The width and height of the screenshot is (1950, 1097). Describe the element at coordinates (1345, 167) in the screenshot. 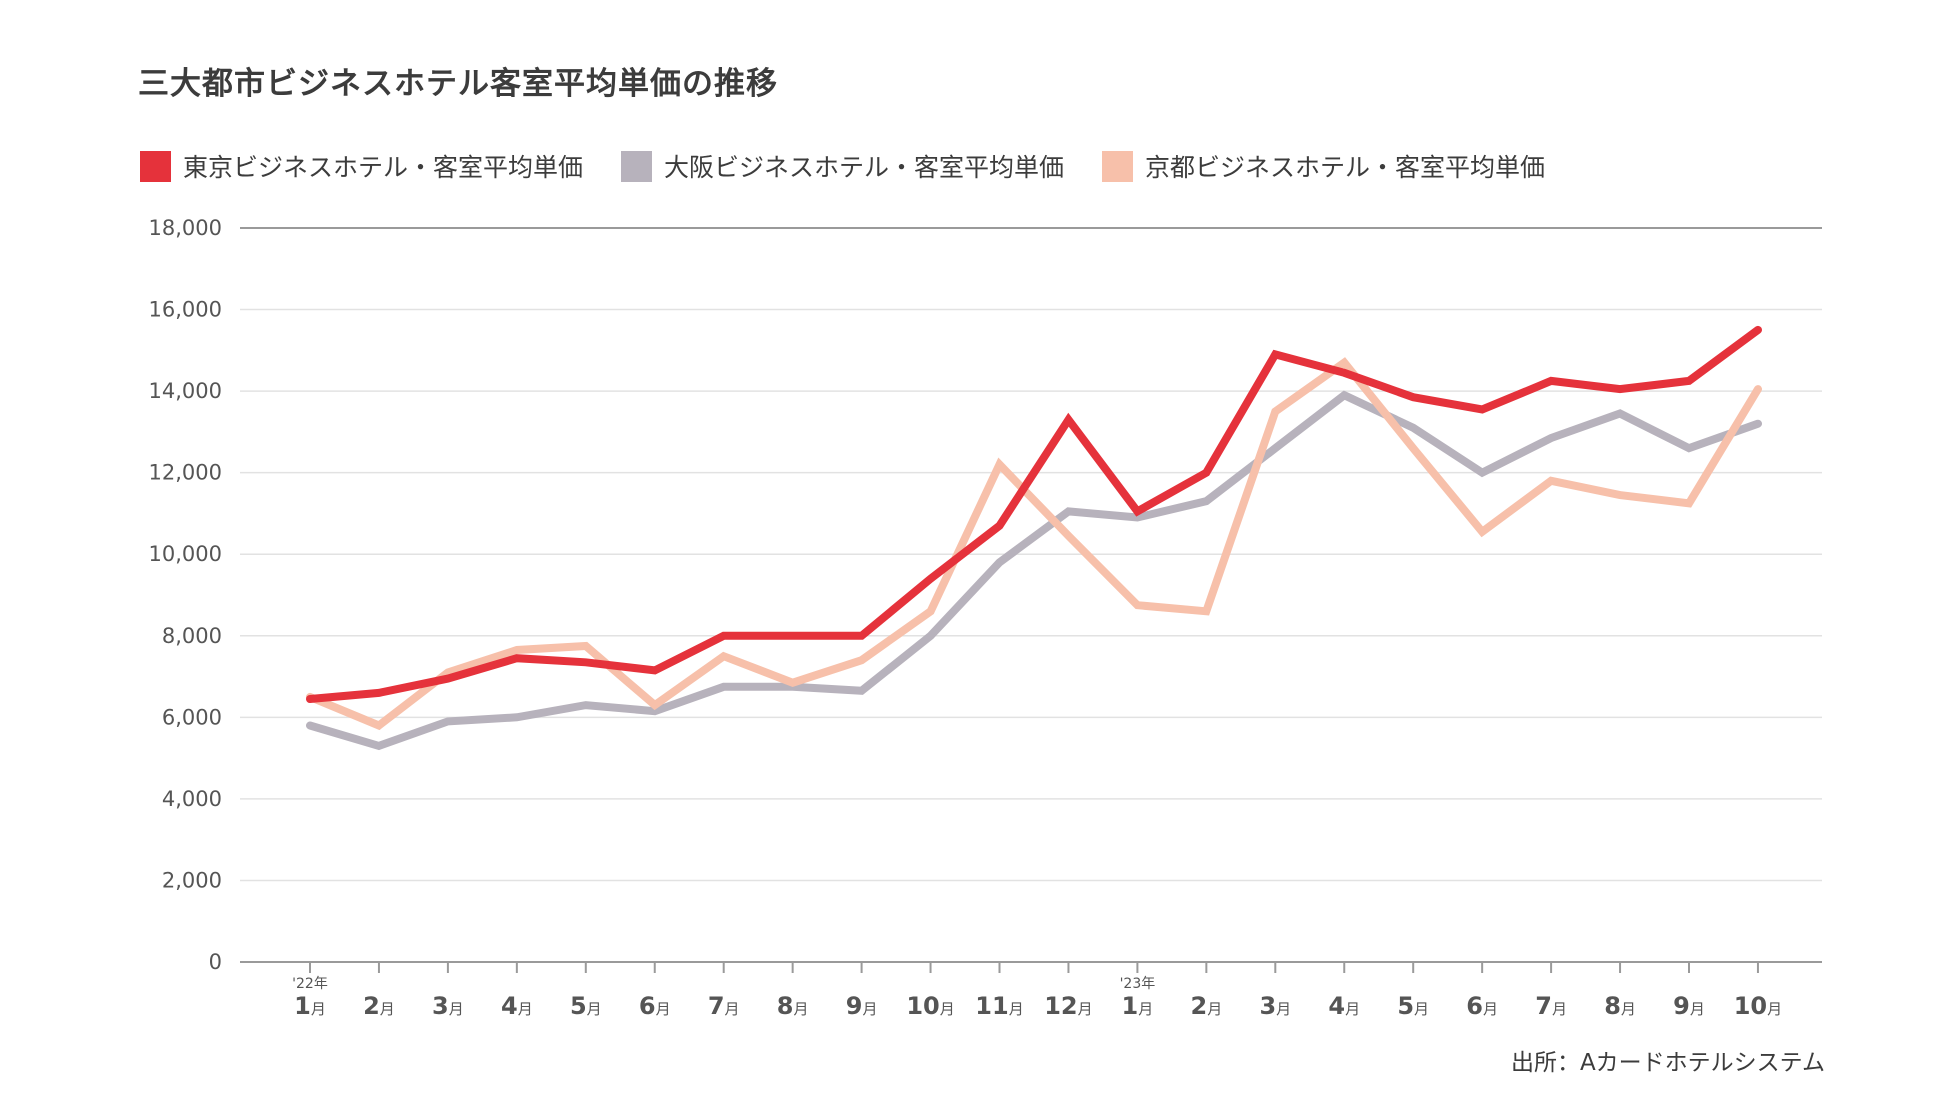

I see `legend-label-kyoto: 京都ビジネスホテル・客室平均単価` at that location.